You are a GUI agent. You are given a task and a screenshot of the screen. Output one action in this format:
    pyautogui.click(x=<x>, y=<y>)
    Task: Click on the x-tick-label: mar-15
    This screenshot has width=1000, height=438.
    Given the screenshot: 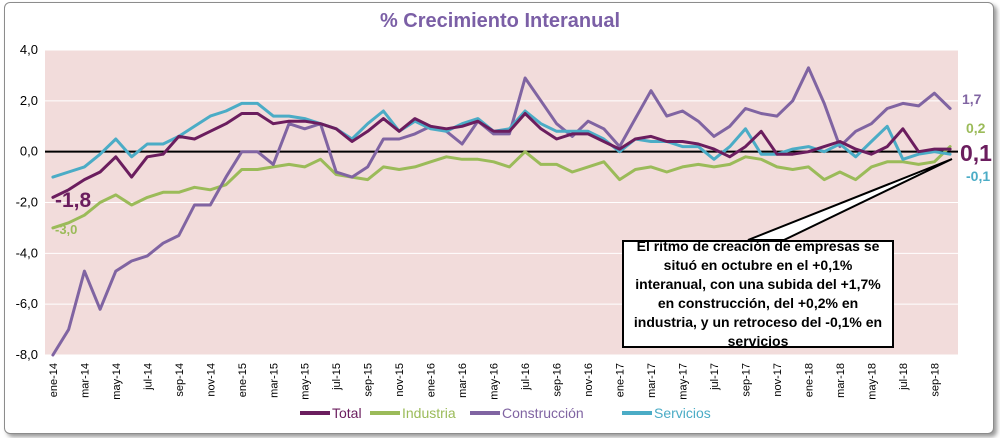 What is the action you would take?
    pyautogui.click(x=274, y=380)
    